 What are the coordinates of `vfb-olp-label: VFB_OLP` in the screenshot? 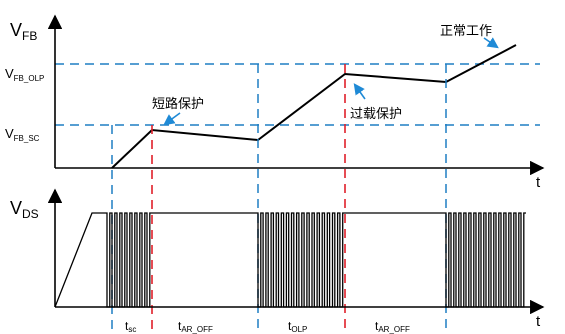 It's located at (24, 74).